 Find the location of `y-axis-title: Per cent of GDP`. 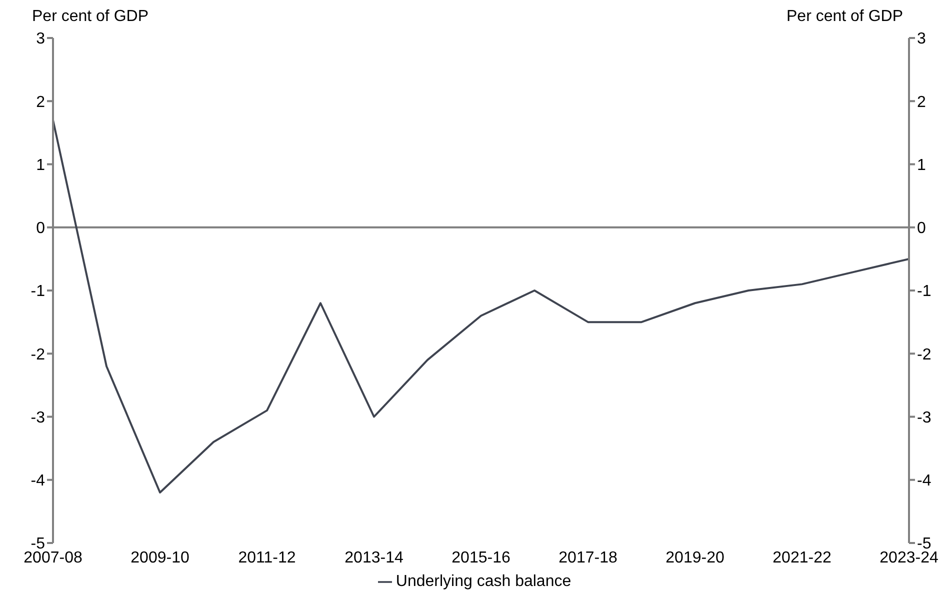

y-axis-title: Per cent of GDP is located at coordinates (90, 17).